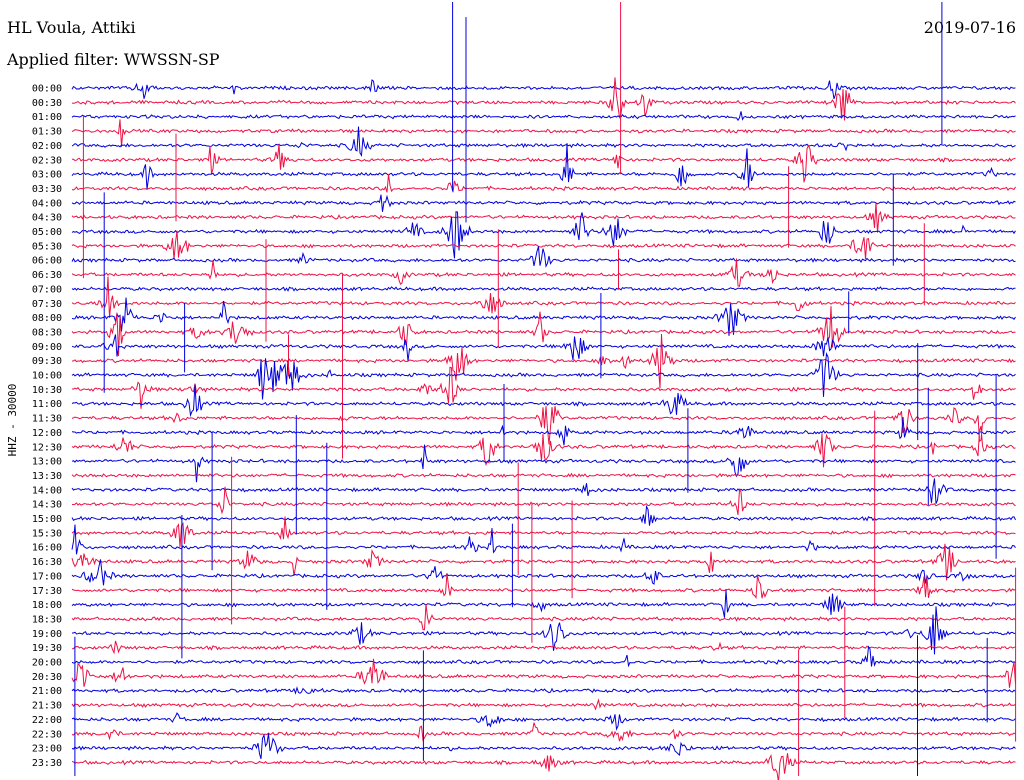 The width and height of the screenshot is (1024, 780). What do you see at coordinates (47, 103) in the screenshot?
I see `hour-tick-label: 00:30` at bounding box center [47, 103].